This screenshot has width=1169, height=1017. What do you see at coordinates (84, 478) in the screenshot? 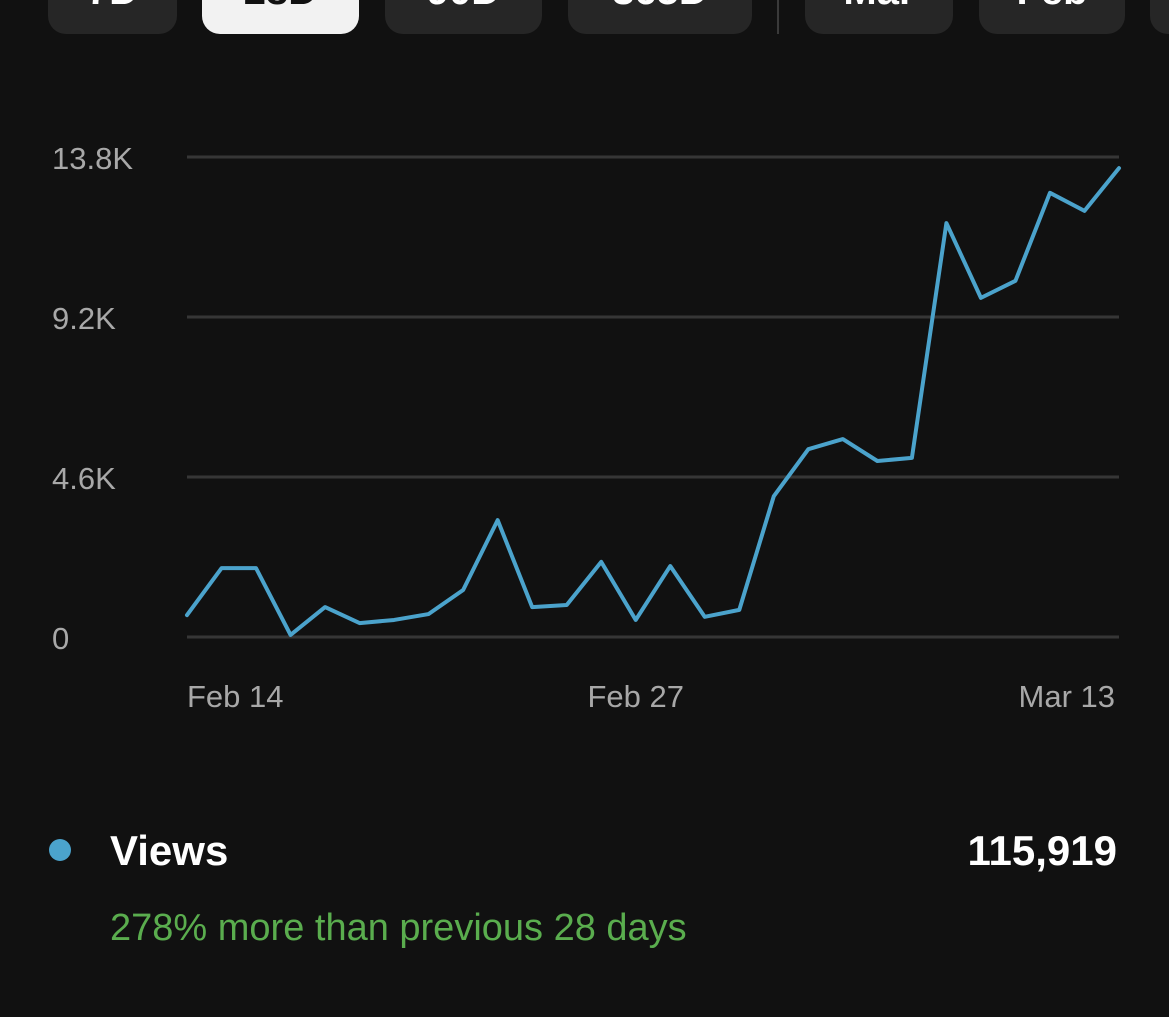
I see `y-tick-label: 4.6K` at bounding box center [84, 478].